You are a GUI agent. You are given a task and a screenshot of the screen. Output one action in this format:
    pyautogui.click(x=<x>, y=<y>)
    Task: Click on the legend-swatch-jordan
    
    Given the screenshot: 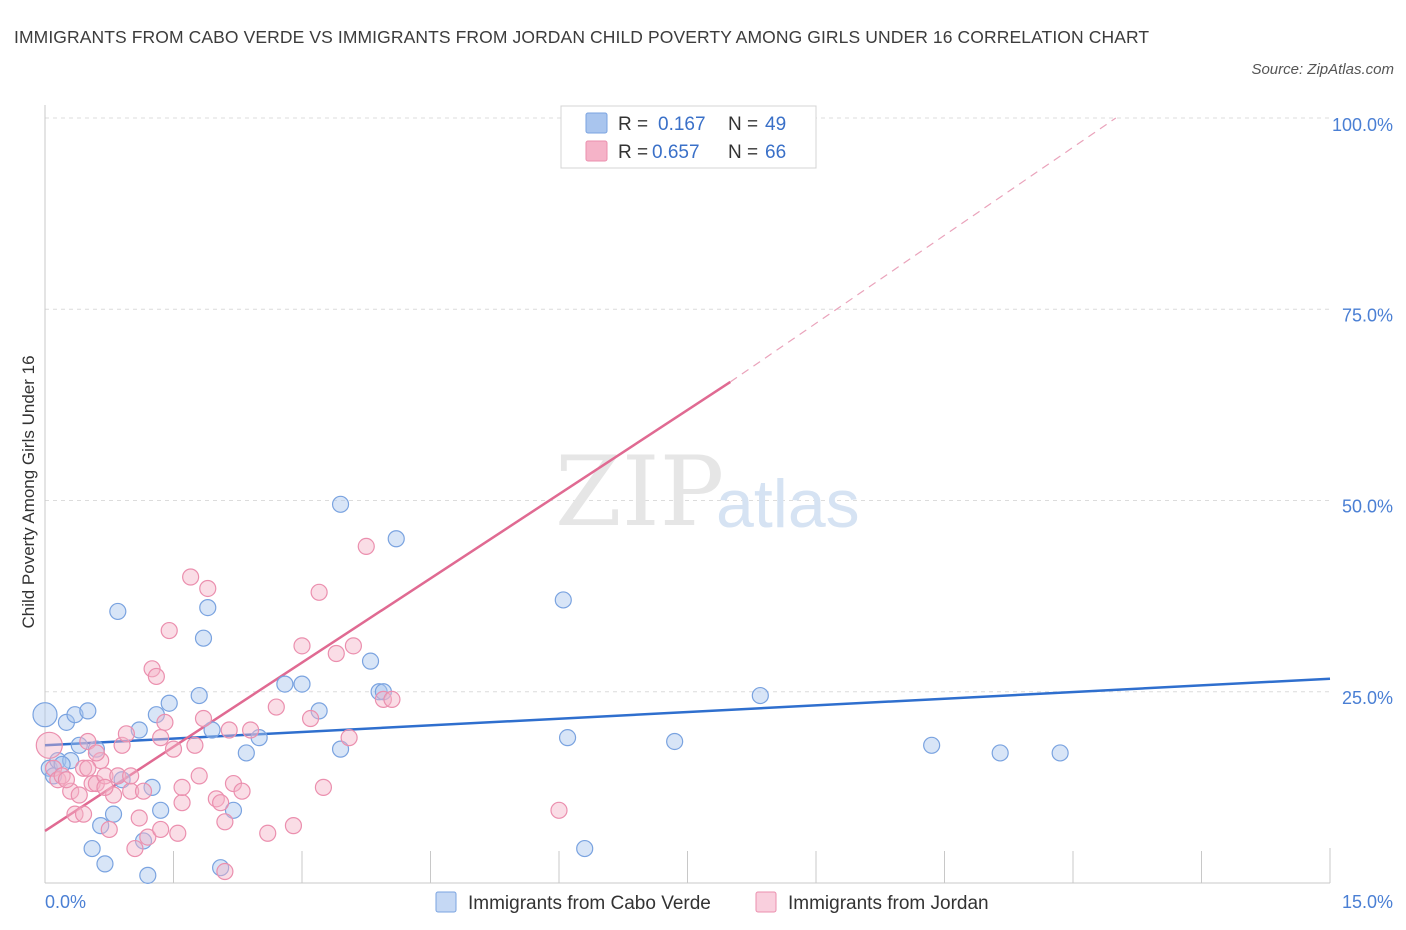 What is the action you would take?
    pyautogui.click(x=596, y=151)
    